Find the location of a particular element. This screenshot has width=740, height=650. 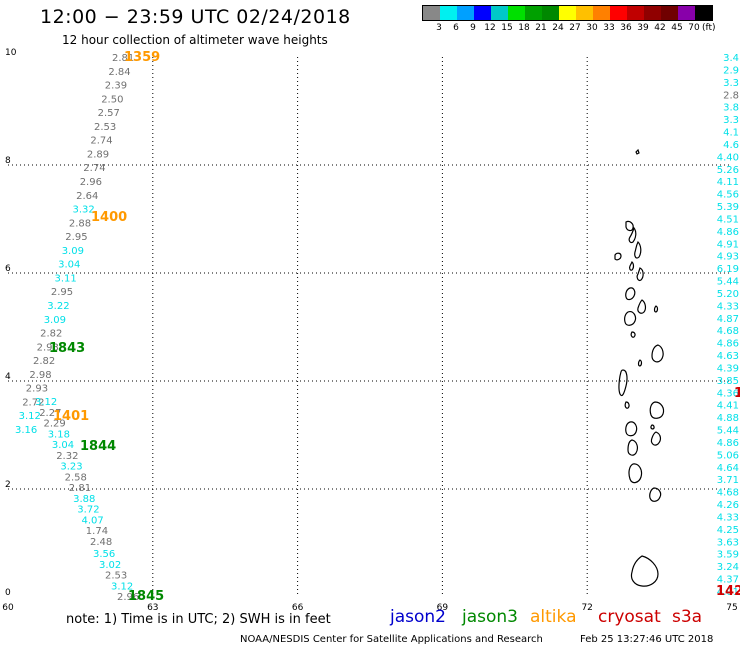

wave-height-value: 4.11 is located at coordinates (728, 182).